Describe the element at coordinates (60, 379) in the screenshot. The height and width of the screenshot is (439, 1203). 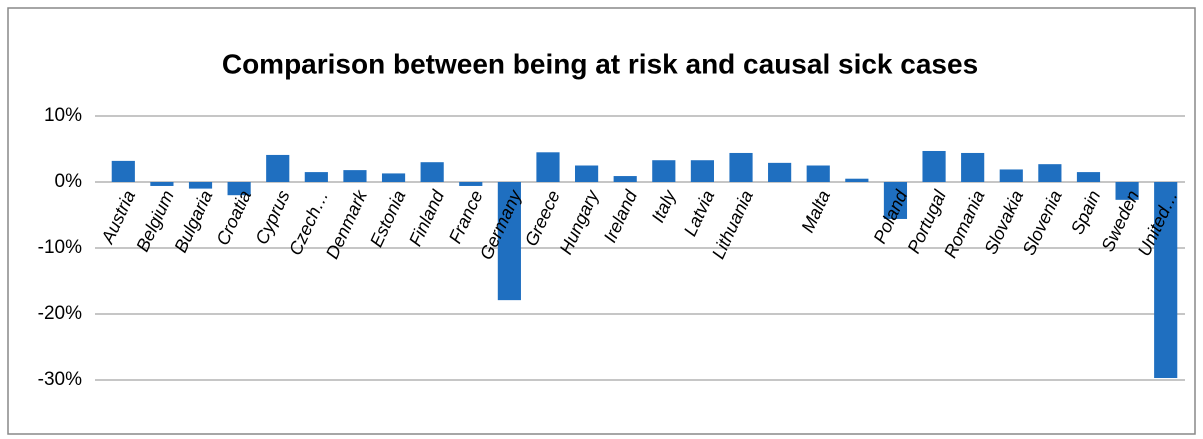
I see `y-tick-label: -30%` at that location.